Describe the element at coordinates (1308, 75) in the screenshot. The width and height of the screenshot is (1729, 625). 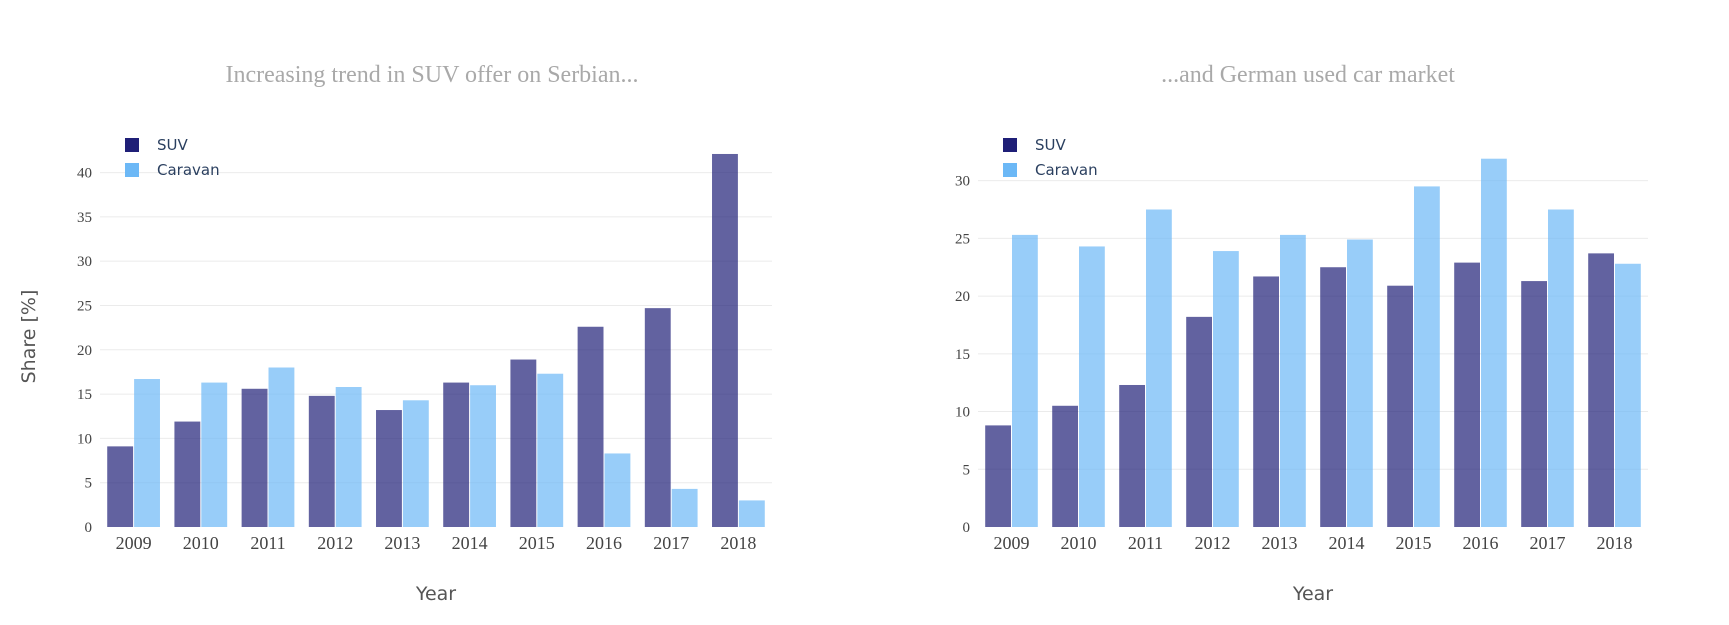
I see `chart-title: ...and German used car market` at that location.